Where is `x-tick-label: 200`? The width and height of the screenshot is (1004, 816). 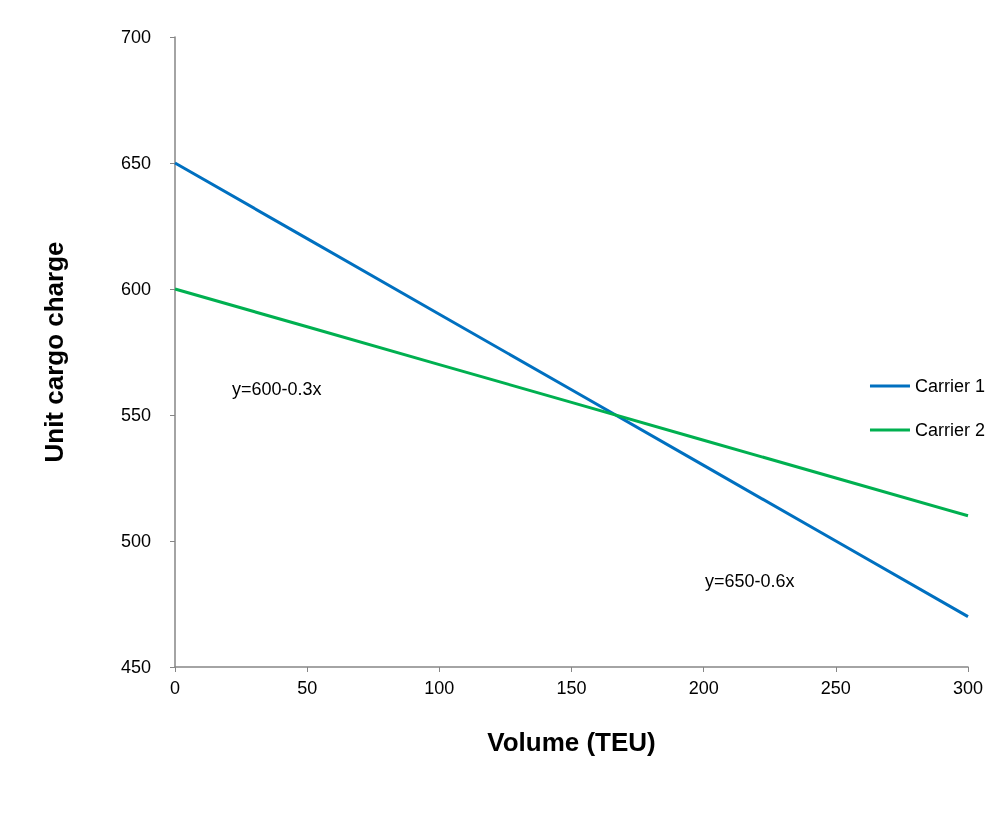
x-tick-label: 200 is located at coordinates (703, 688).